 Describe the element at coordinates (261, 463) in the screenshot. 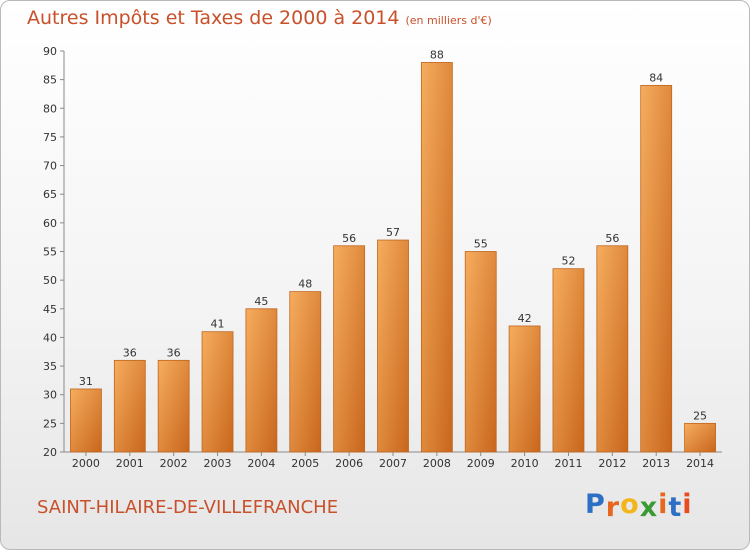

I see `x-tick-label: 2004` at that location.